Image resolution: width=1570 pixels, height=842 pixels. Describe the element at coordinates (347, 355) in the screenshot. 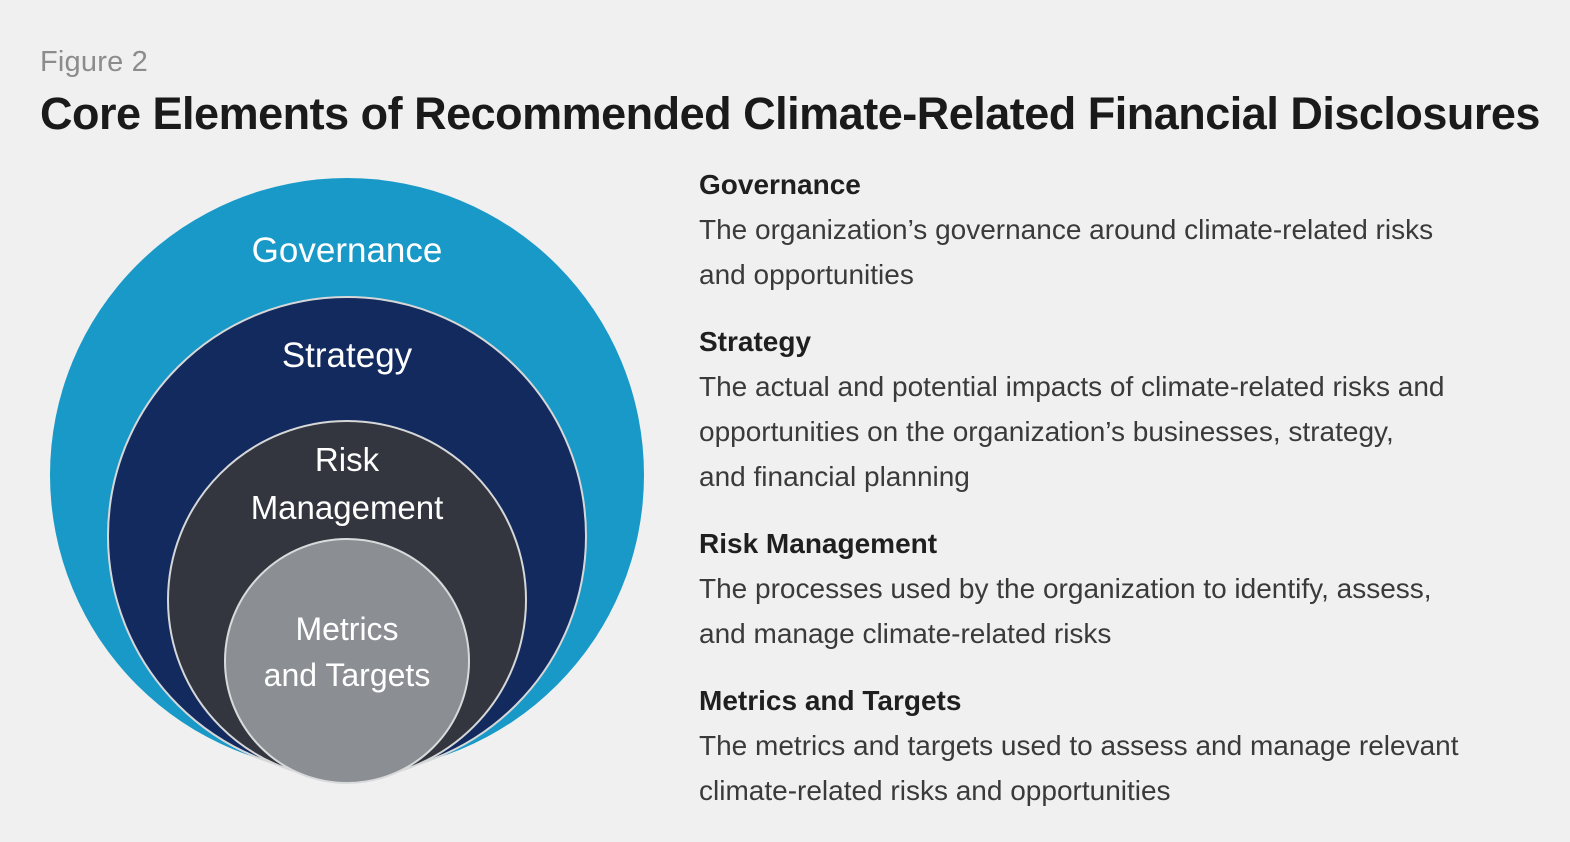

I see `strategy-circle-label: Strategy` at that location.